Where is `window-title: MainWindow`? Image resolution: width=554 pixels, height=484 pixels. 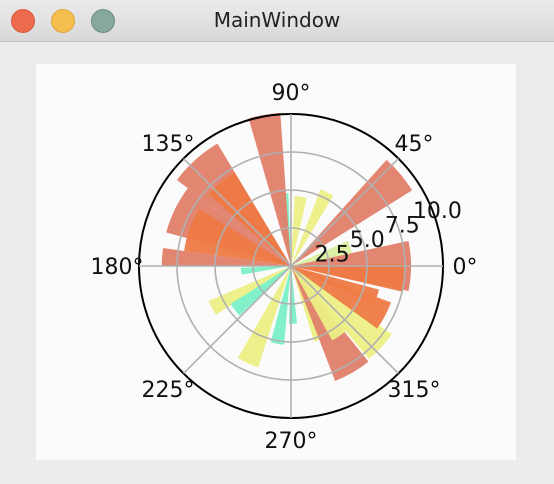 window-title: MainWindow is located at coordinates (277, 20).